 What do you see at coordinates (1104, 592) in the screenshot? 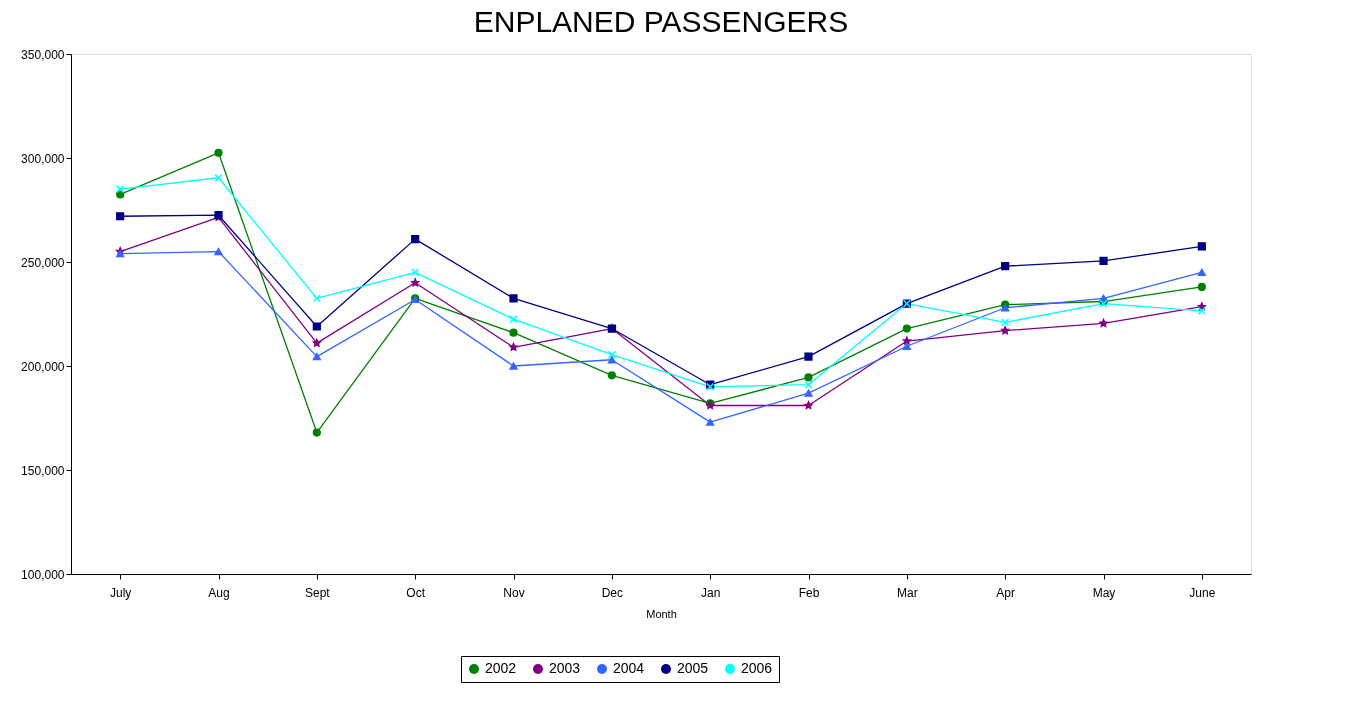
I see `x-tick-label: May` at bounding box center [1104, 592].